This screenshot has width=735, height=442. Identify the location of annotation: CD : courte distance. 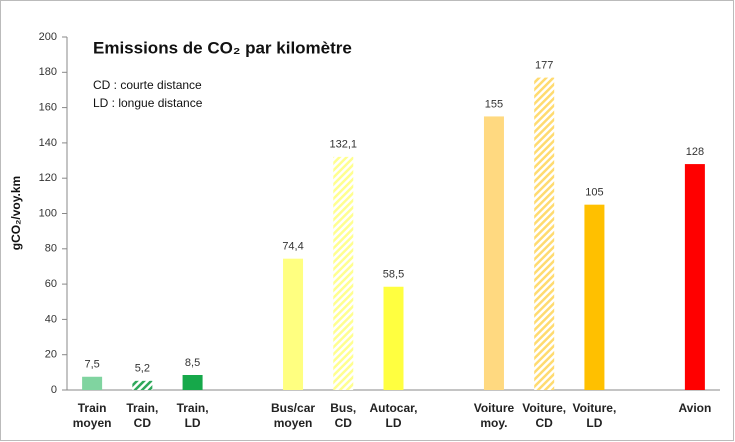
(147, 85).